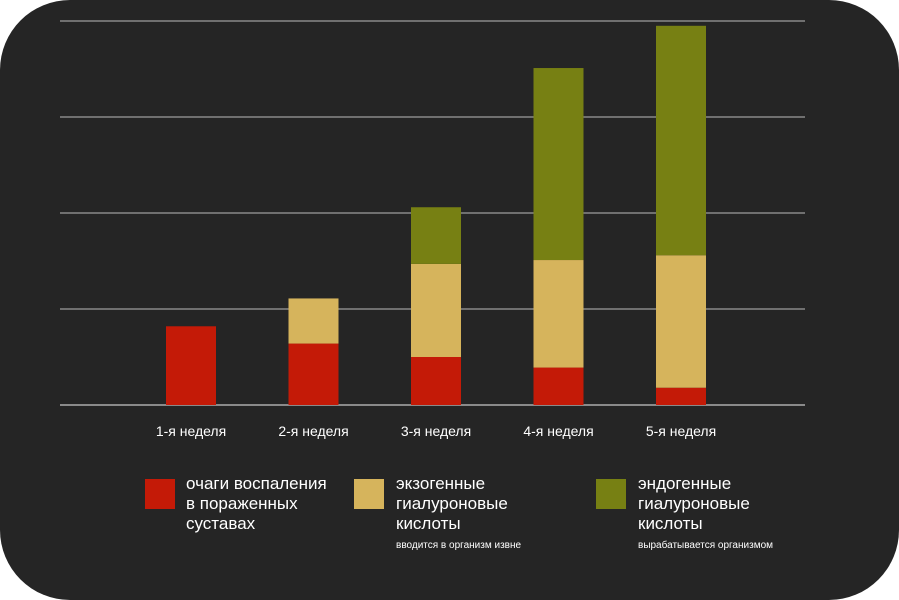 The width and height of the screenshot is (899, 600). Describe the element at coordinates (452, 503) in the screenshot. I see `legend-label-exogenous: экзогенные гиалуроновые кислоты` at that location.